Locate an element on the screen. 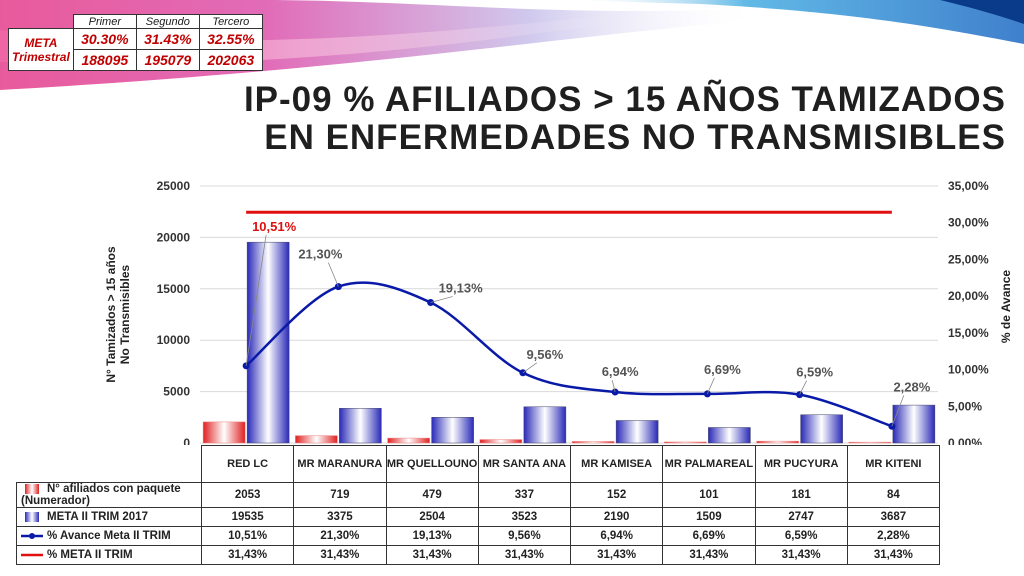  avance-data-label: 19,13% is located at coordinates (461, 288).